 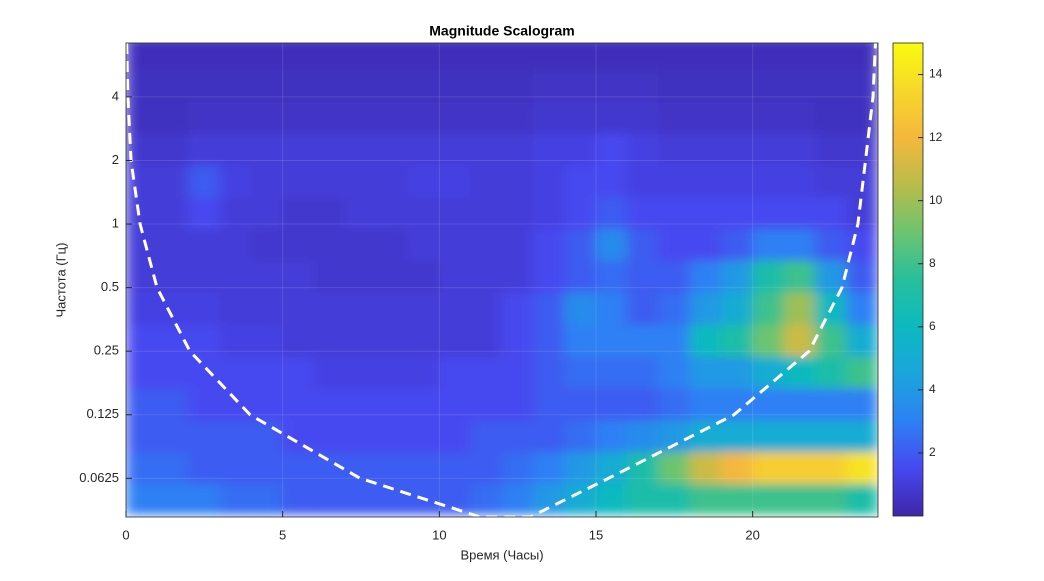 What do you see at coordinates (932, 263) in the screenshot?
I see `colorbar-tick-label: 8` at bounding box center [932, 263].